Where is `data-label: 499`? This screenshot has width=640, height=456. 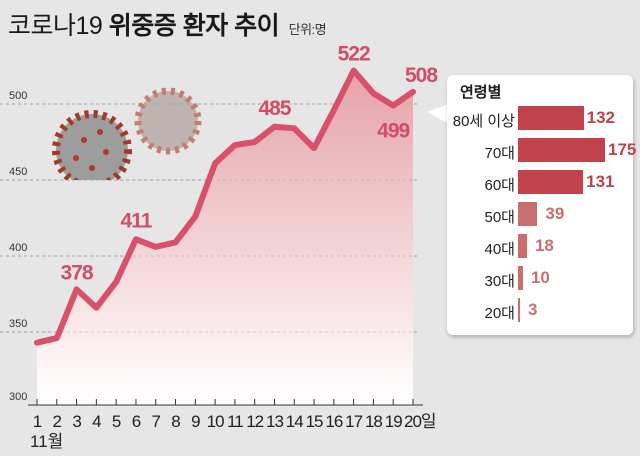 data-label: 499 is located at coordinates (393, 131).